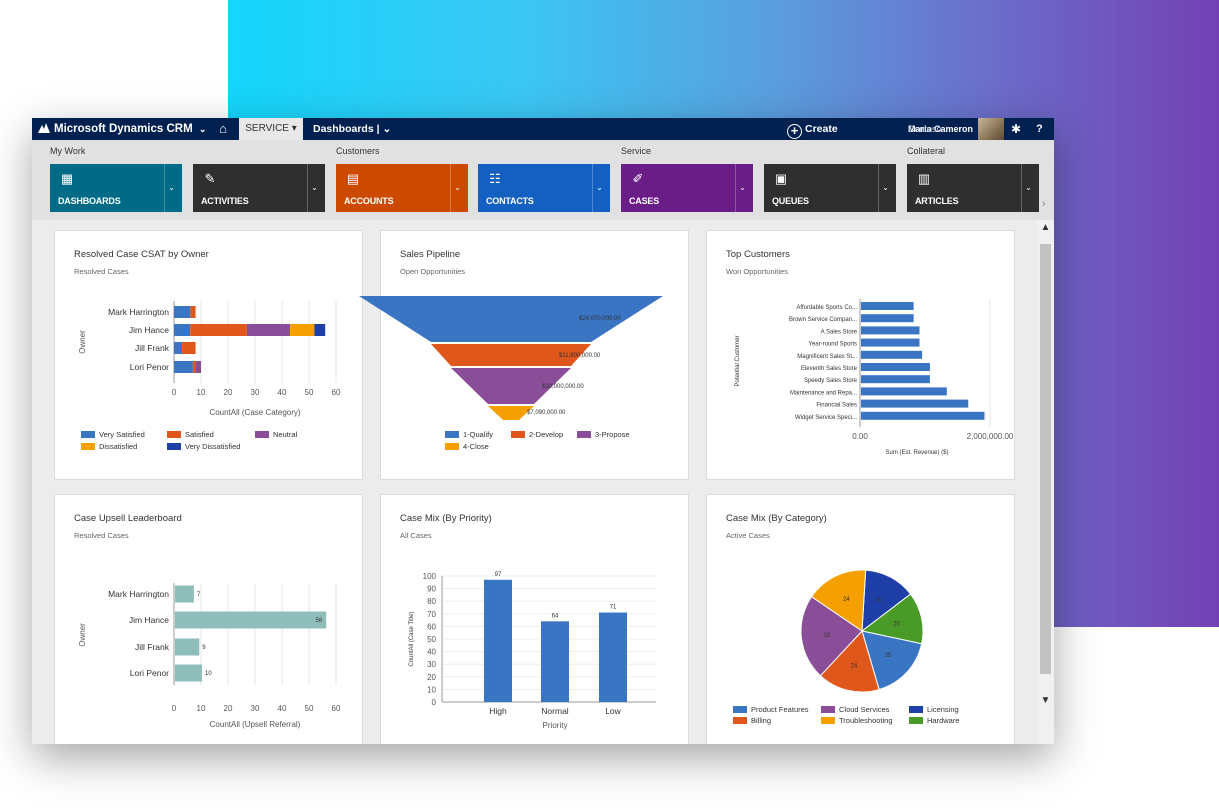 This screenshot has height=810, width=1219. What do you see at coordinates (555, 661) in the screenshot?
I see `priority-bar-normal` at bounding box center [555, 661].